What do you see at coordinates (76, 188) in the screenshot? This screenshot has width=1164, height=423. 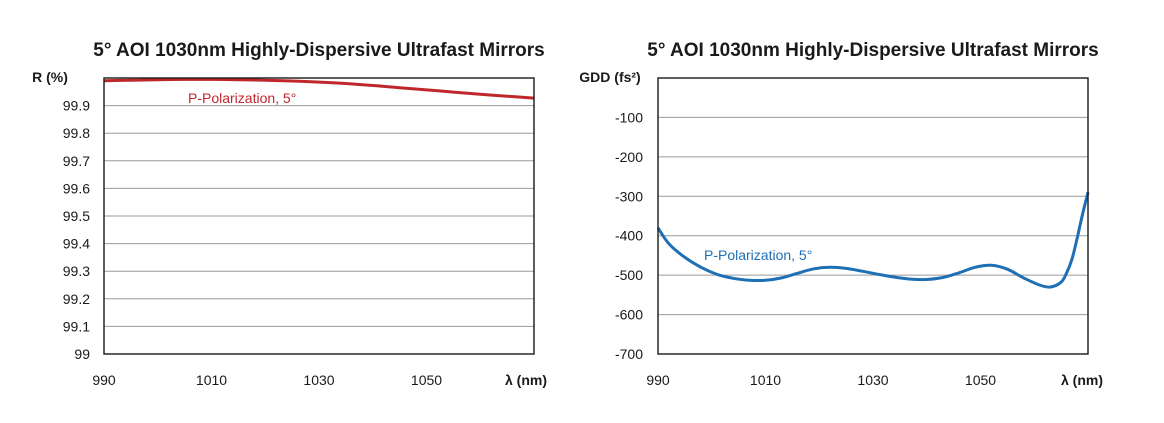 I see `y-tick-label: 99.6` at bounding box center [76, 188].